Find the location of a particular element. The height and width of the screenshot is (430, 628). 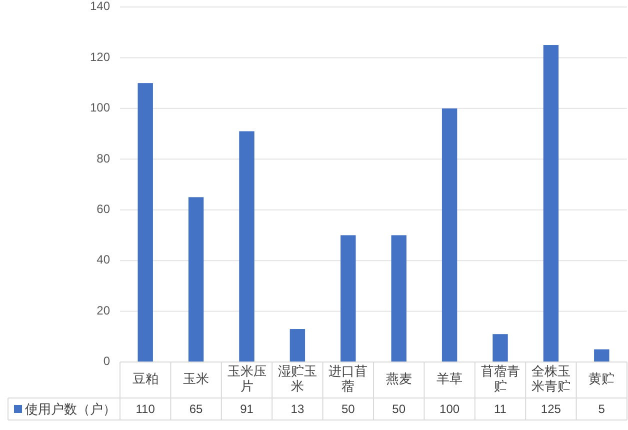

y-tick-label: 80 is located at coordinates (103, 158).